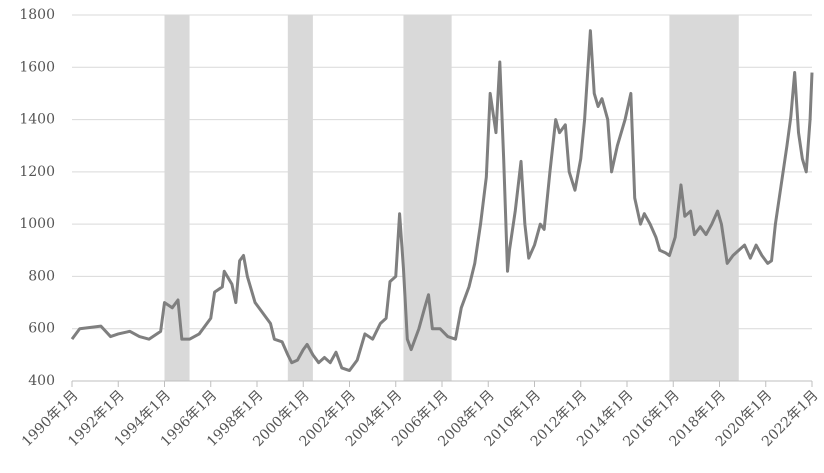  I want to click on y-tick-label: 400, so click(41, 381).